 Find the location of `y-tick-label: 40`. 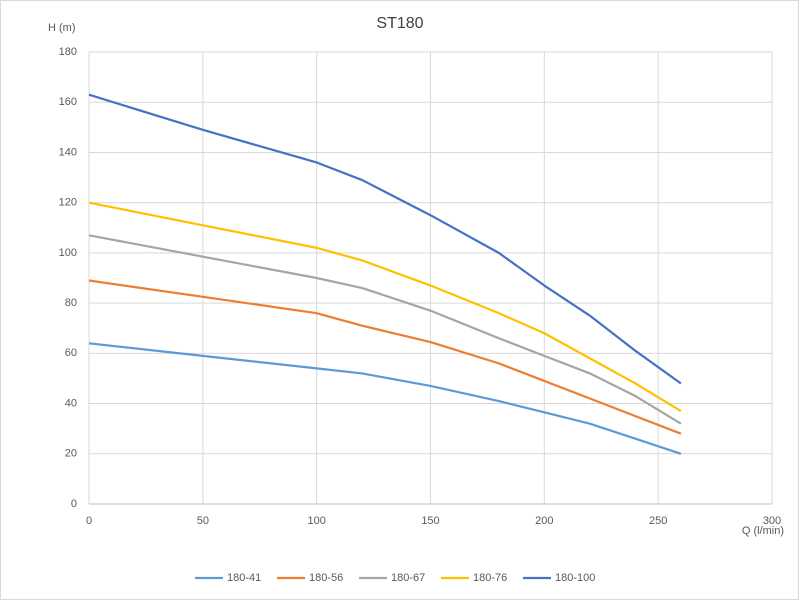

y-tick-label: 40 is located at coordinates (71, 403).